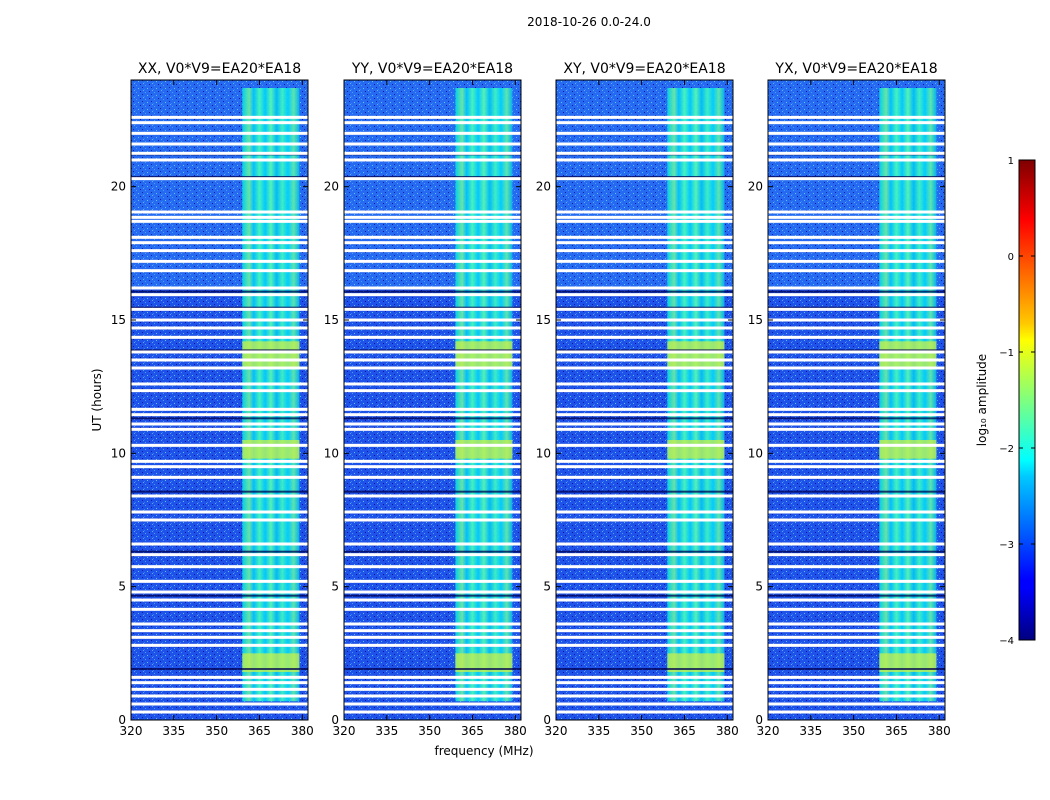 The image size is (1050, 800). What do you see at coordinates (1006, 545) in the screenshot?
I see `colorbar-tick-label: −3` at bounding box center [1006, 545].